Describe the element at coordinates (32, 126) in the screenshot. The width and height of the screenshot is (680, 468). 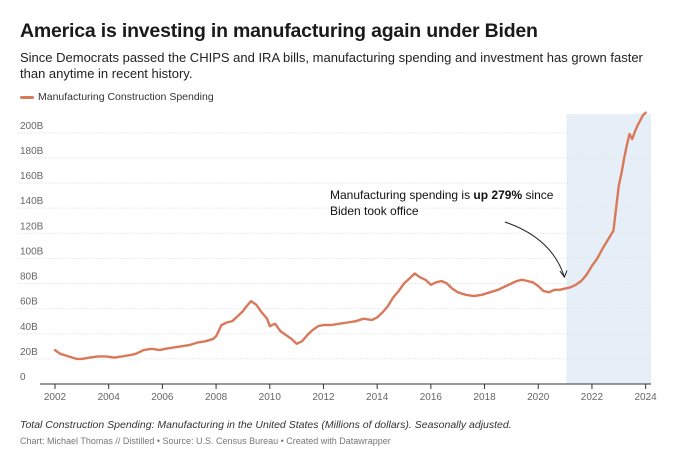
I see `y-tick-label: 200B` at that location.